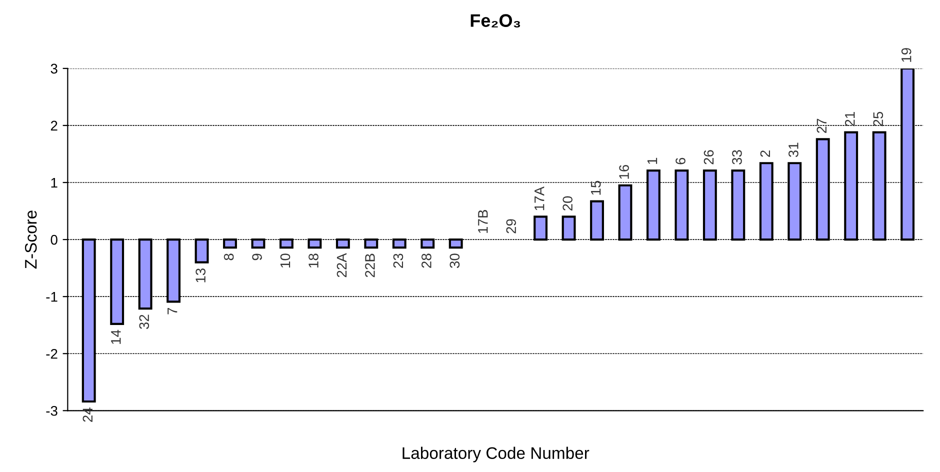  Describe the element at coordinates (495, 21) in the screenshot. I see `chart-title: Fe₂O₃` at that location.